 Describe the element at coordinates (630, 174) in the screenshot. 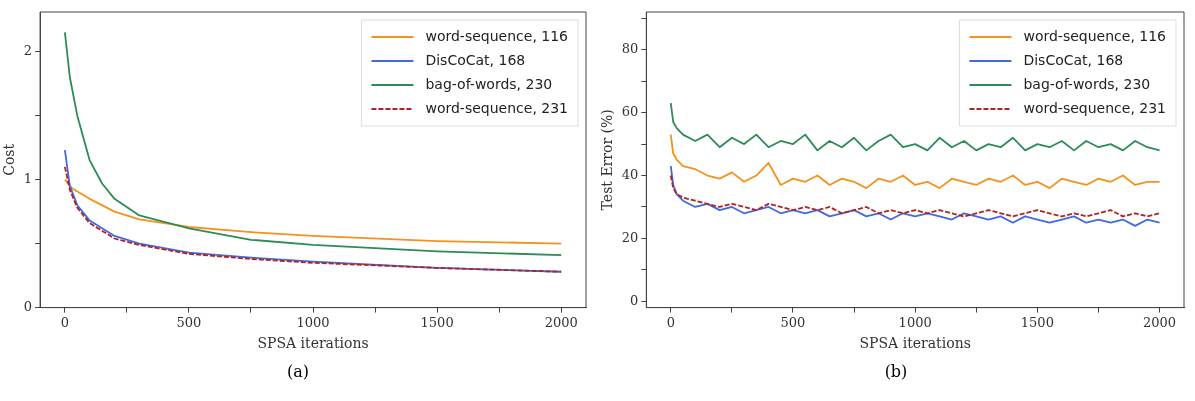

I see `y-tick-label: 40` at that location.